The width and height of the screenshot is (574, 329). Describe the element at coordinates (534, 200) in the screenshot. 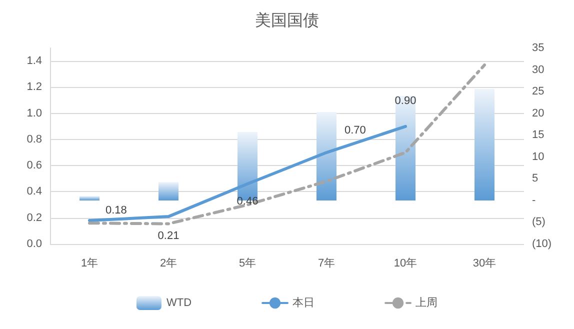

I see `y2-tick-label: -` at that location.